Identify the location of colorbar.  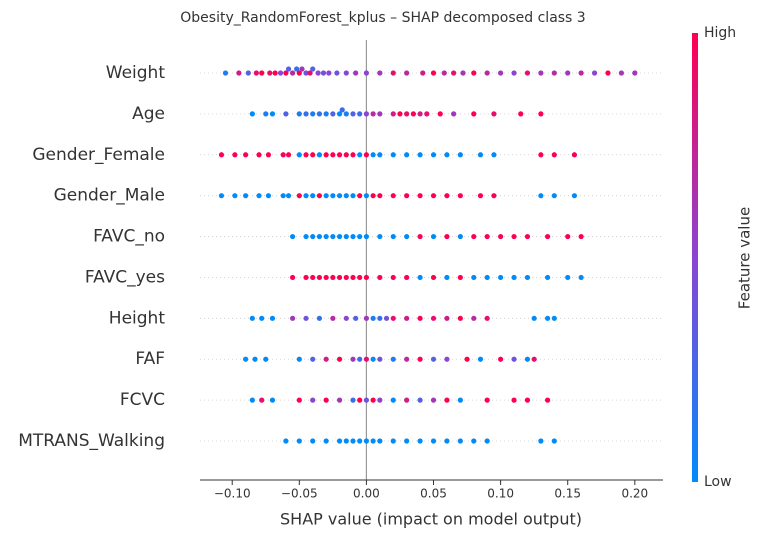
(695, 257).